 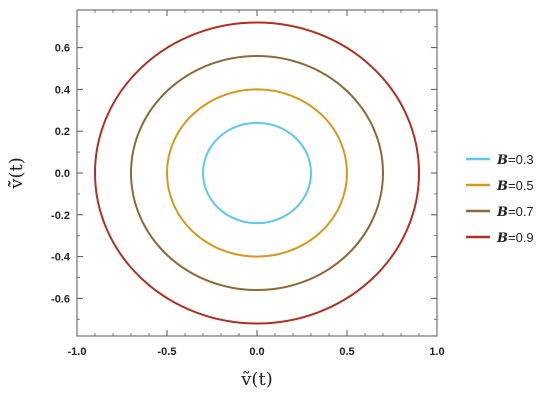 I want to click on x-tick-label: -0.5, so click(x=167, y=352).